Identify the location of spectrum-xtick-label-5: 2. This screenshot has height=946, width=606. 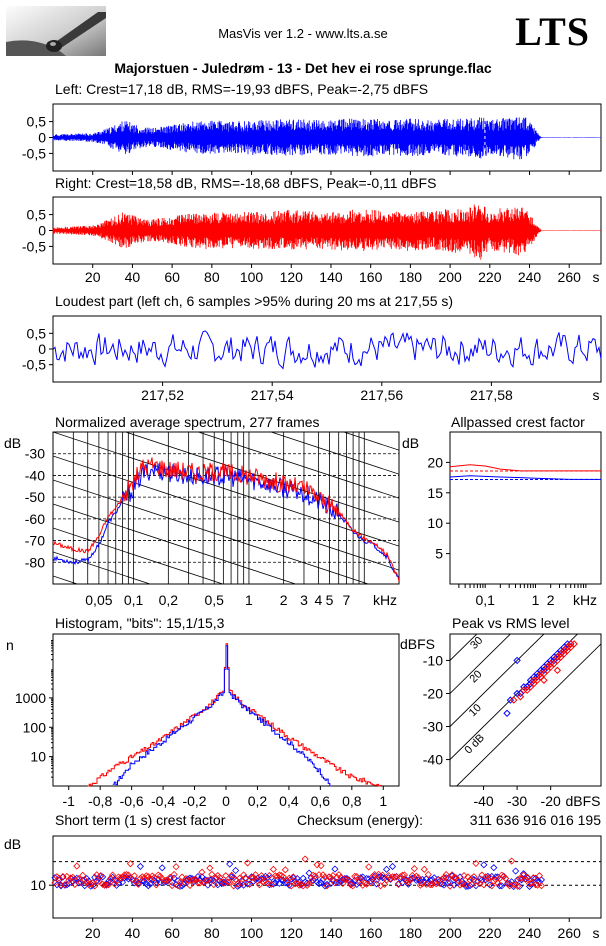
(284, 600).